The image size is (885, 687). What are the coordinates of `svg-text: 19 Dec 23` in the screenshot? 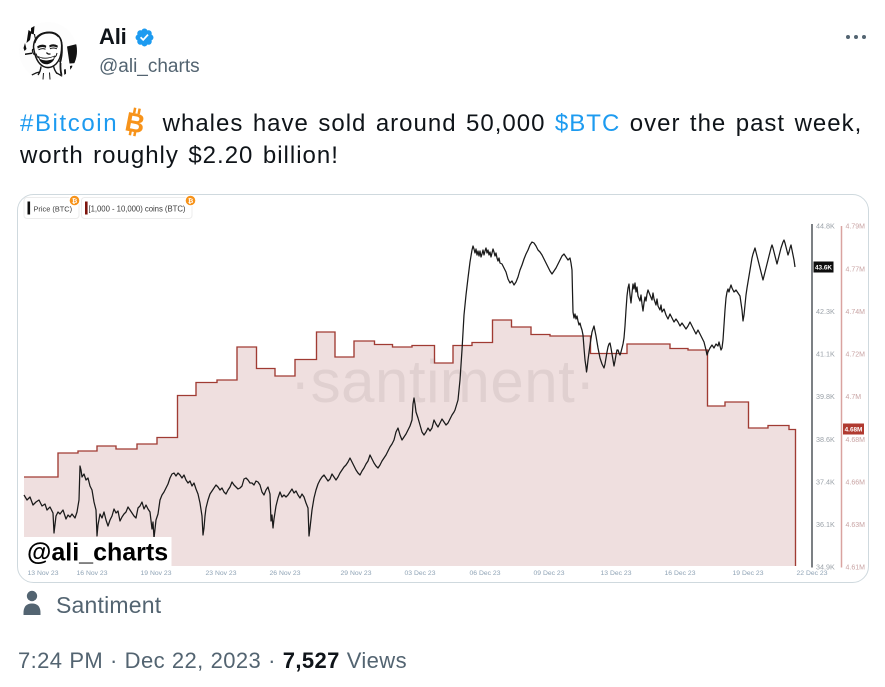 It's located at (748, 573).